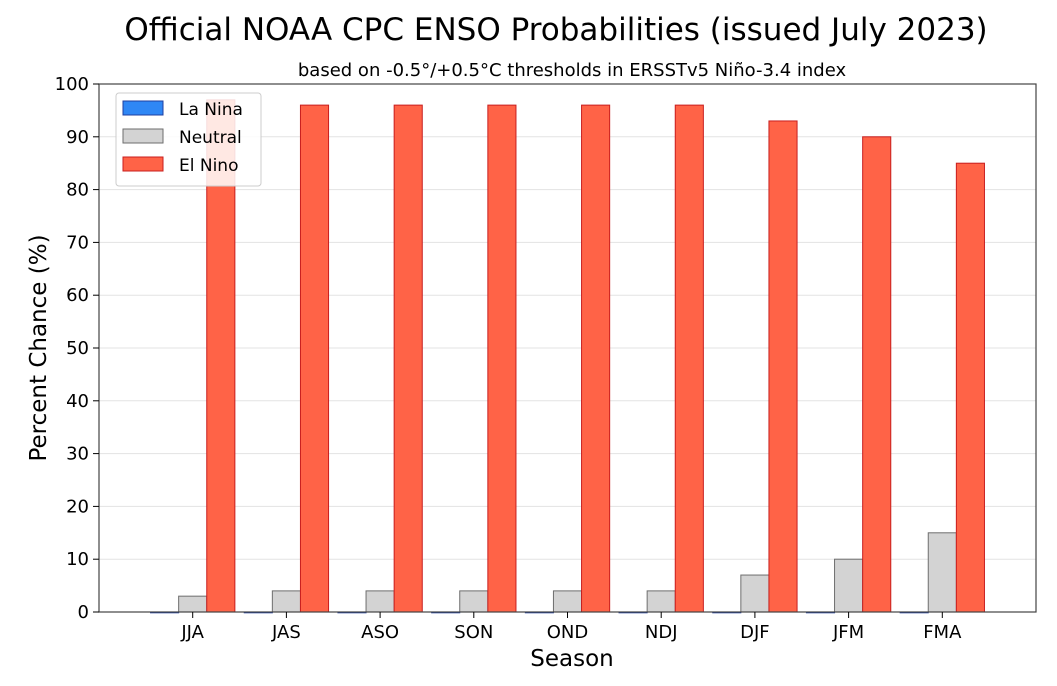  Describe the element at coordinates (380, 601) in the screenshot. I see `bar-neutral-aso` at that location.